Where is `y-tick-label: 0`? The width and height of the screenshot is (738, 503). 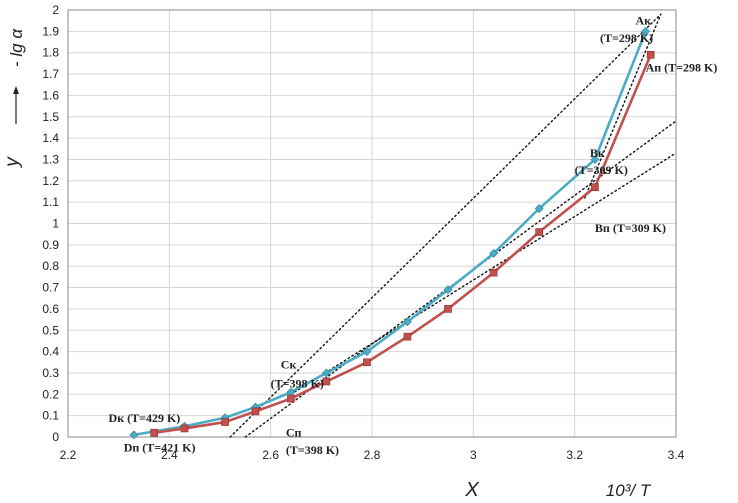
y-tick-label: 0 is located at coordinates (55, 437).